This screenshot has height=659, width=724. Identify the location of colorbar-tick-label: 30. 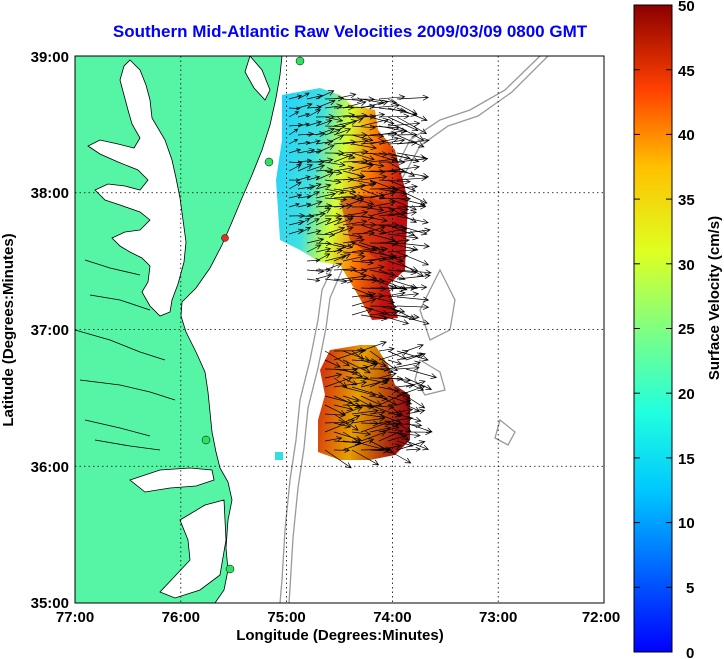
(686, 265).